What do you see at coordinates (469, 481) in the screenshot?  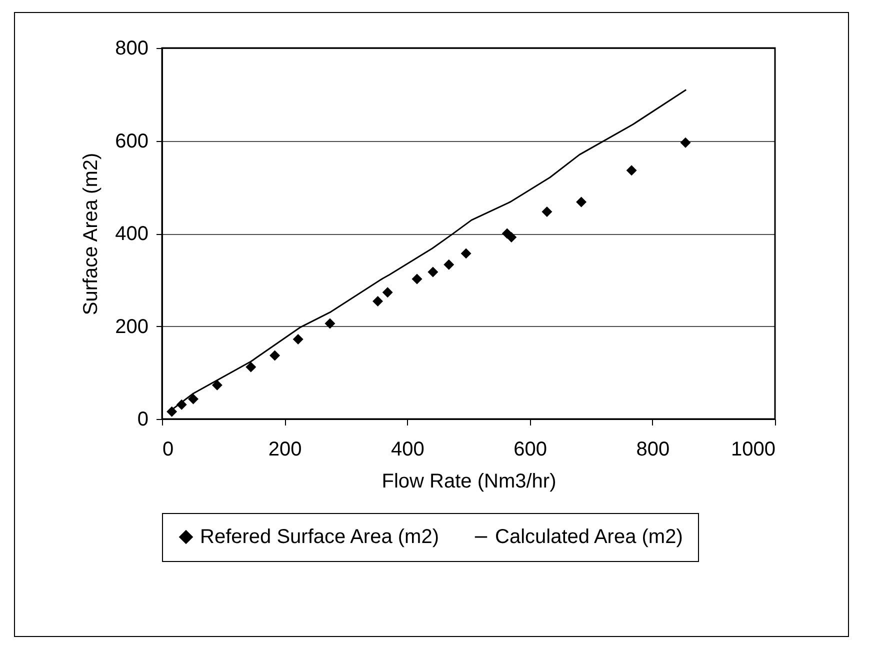 I see `x-axis-title: Flow Rate (Nm3/hr)` at bounding box center [469, 481].